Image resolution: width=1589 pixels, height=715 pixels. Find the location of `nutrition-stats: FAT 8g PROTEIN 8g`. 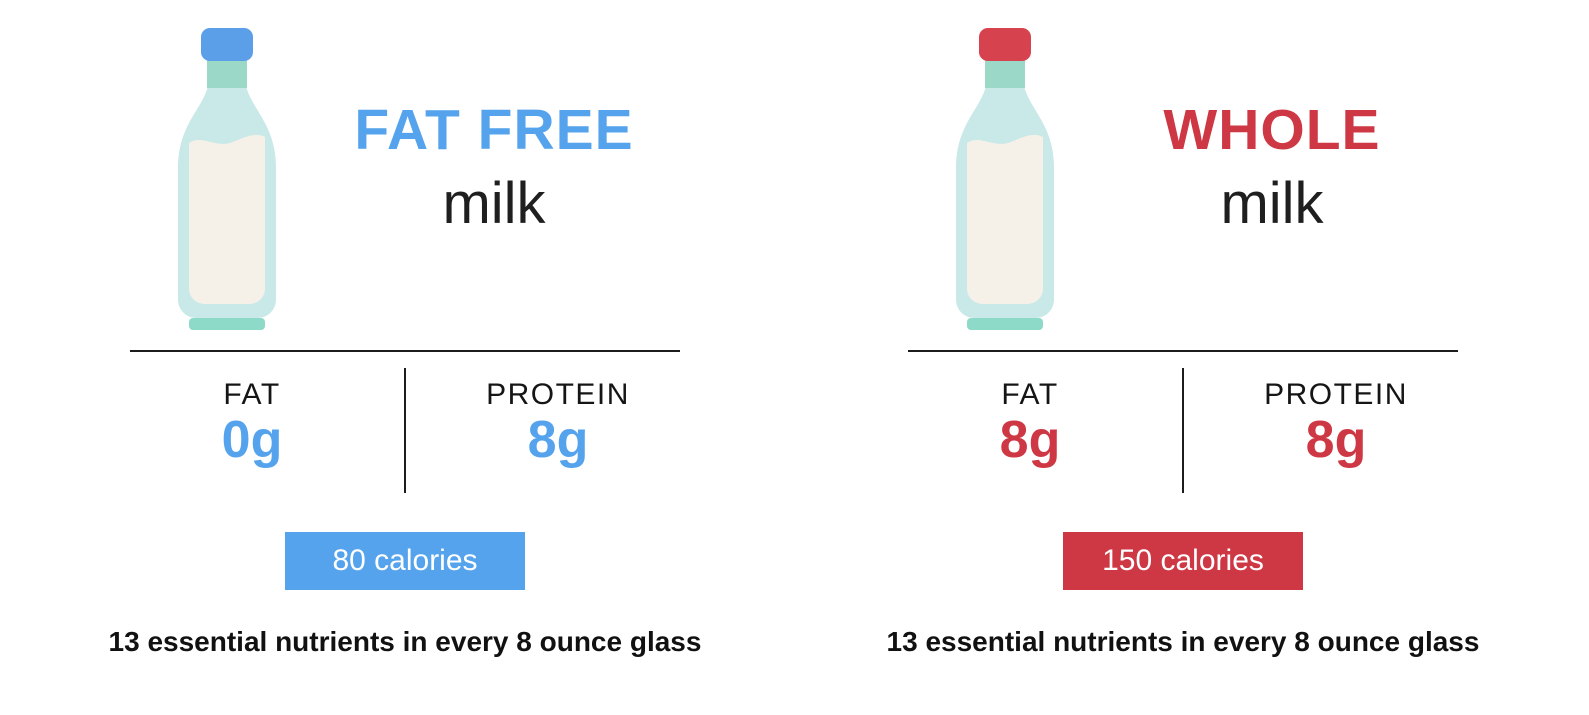

nutrition-stats: FAT 8g PROTEIN 8g is located at coordinates (1183, 423).